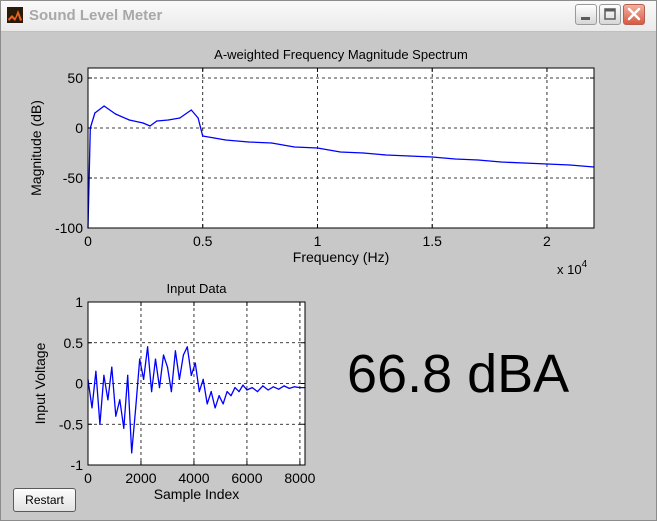 The width and height of the screenshot is (657, 521). Describe the element at coordinates (197, 494) in the screenshot. I see `chart1-x-axis-label: Sample Index` at that location.